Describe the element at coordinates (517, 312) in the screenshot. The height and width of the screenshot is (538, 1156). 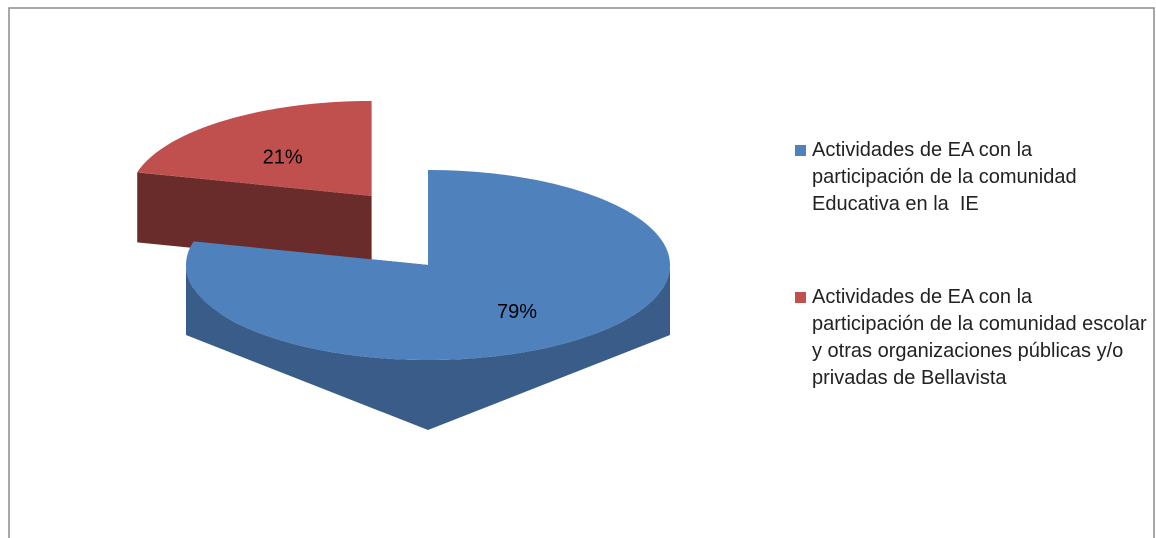
I see `data-label: 79%` at that location.